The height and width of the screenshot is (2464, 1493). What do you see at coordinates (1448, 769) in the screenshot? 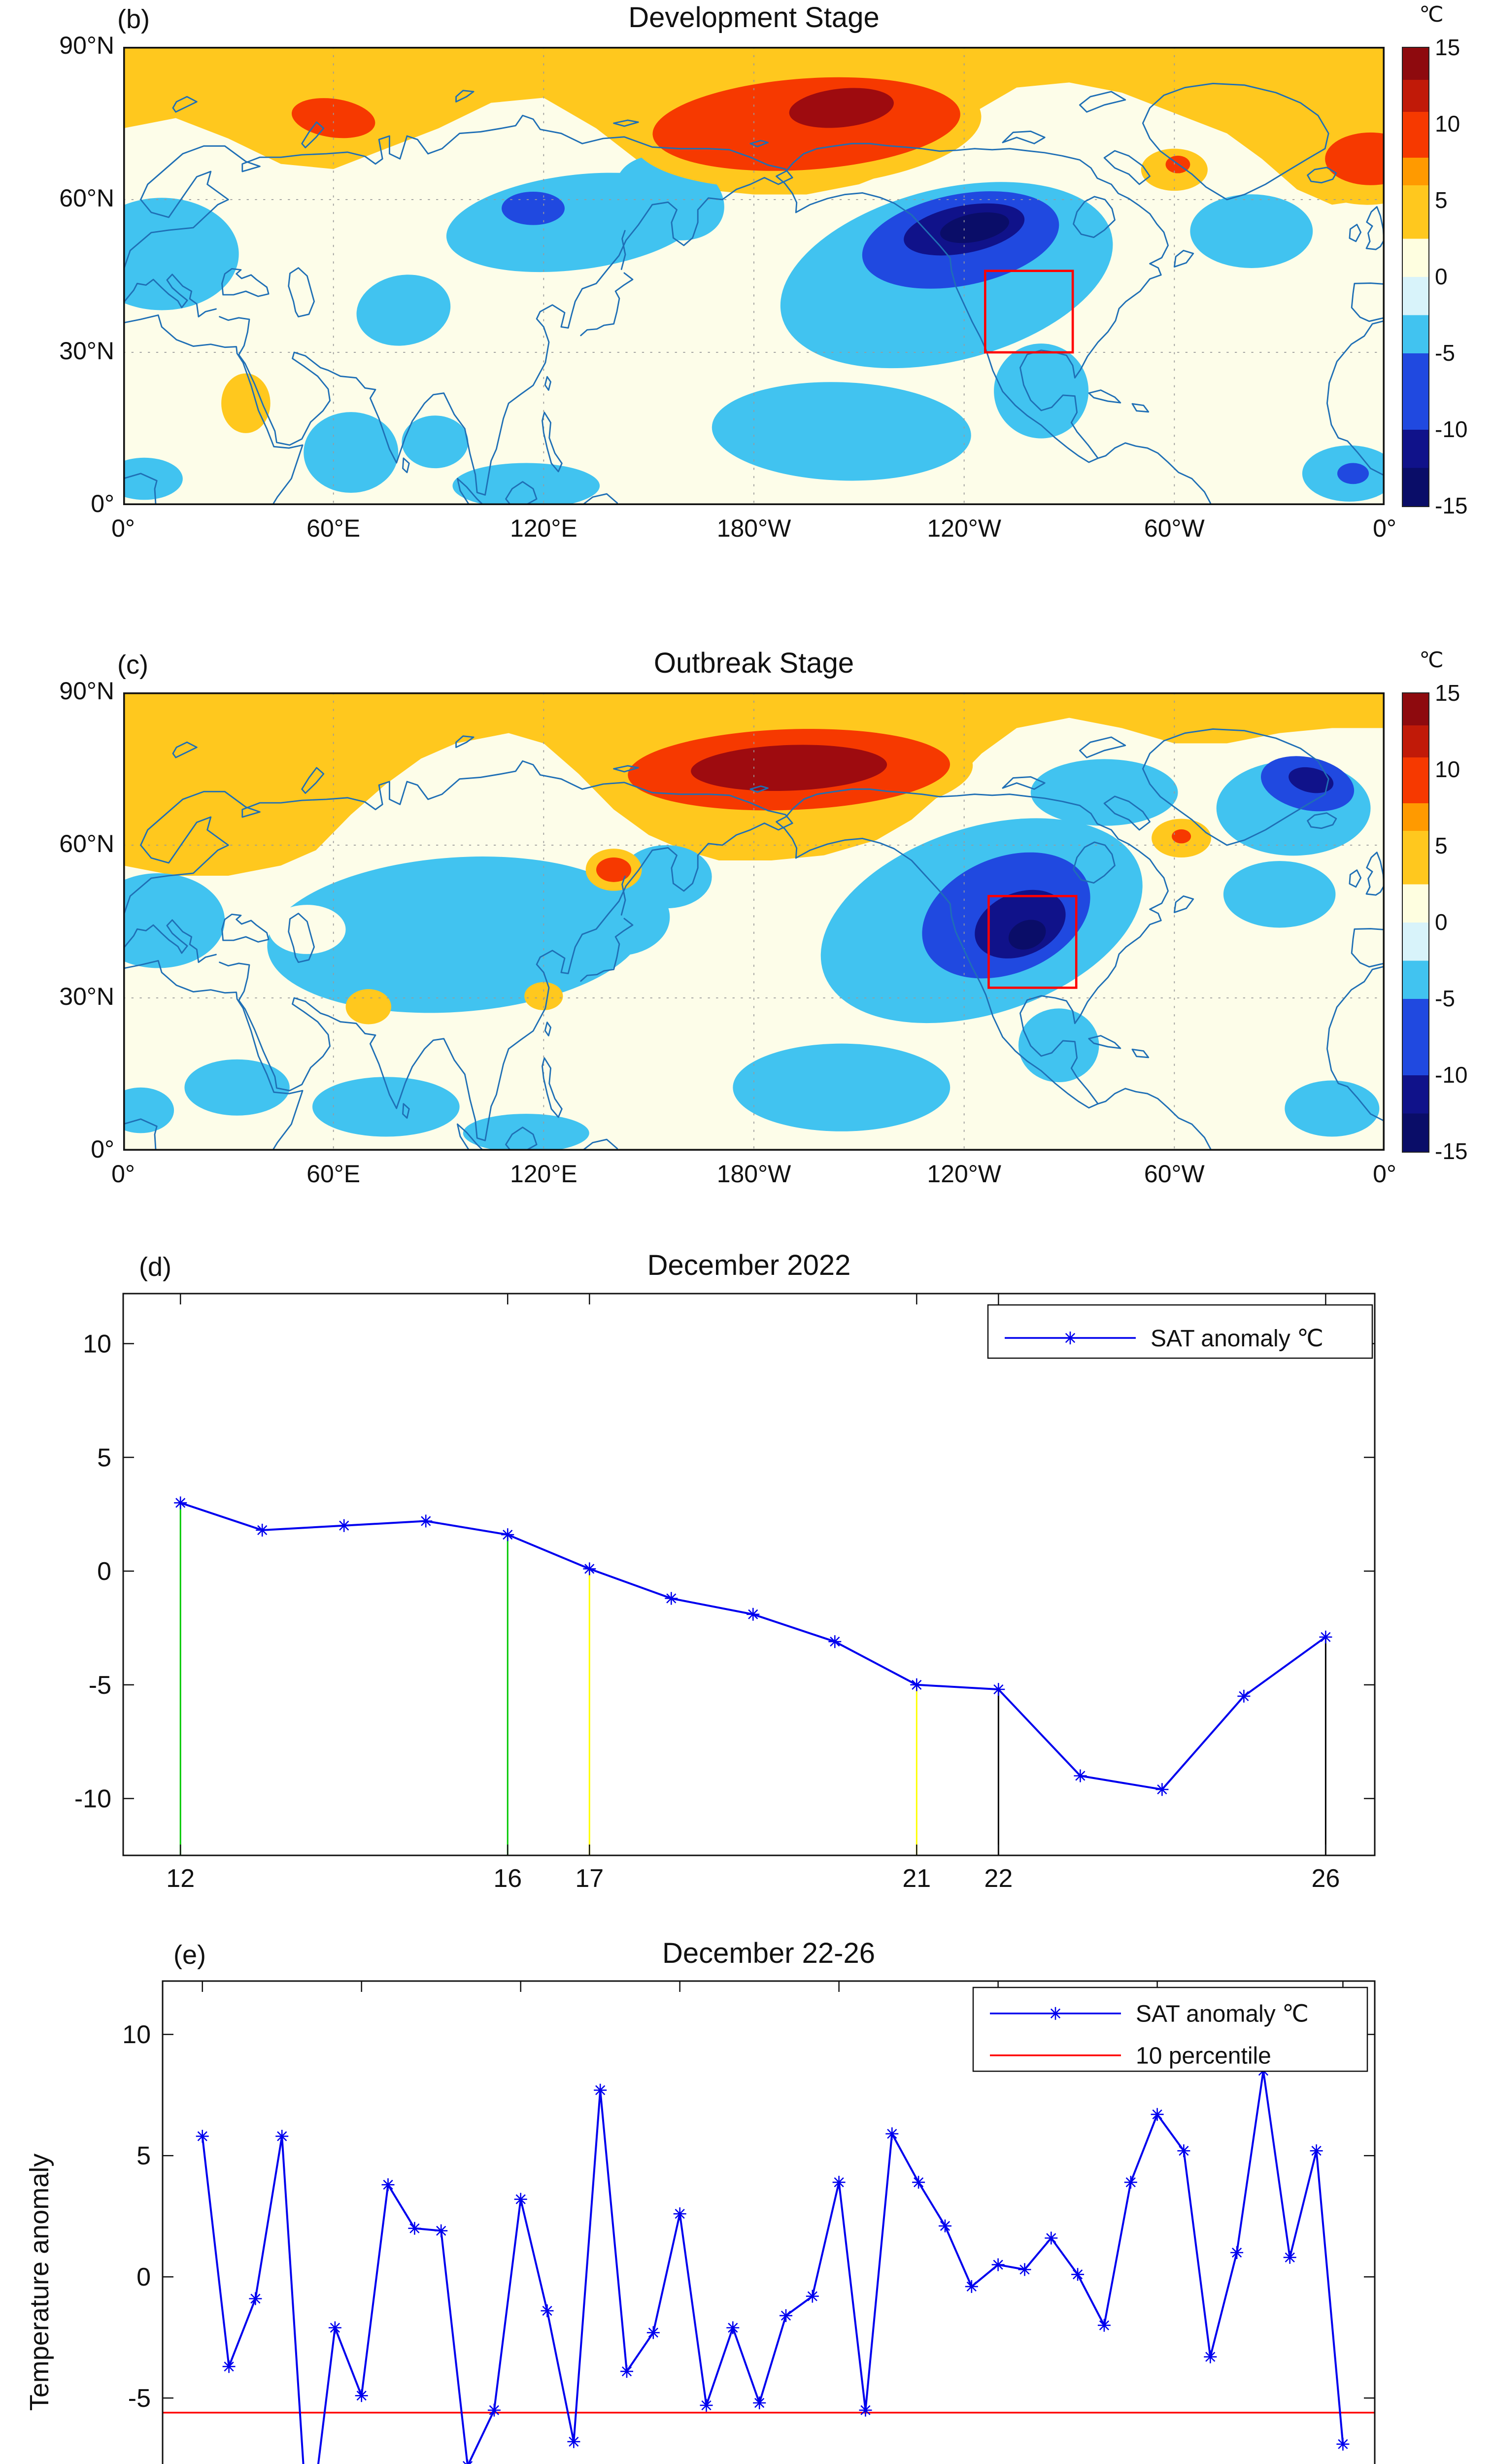
I see `map-c-colorbar-tick-label: 10` at bounding box center [1448, 769].